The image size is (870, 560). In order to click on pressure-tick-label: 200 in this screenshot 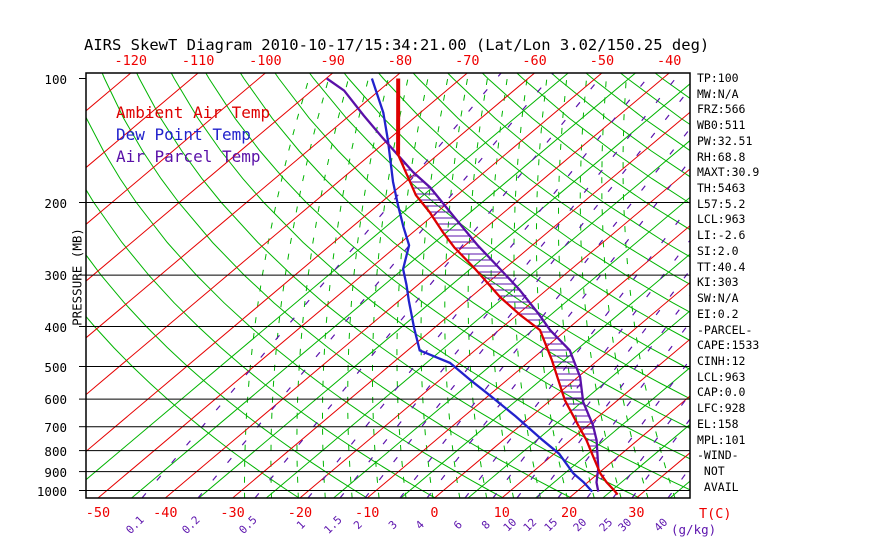, I will do `click(55, 203)`.